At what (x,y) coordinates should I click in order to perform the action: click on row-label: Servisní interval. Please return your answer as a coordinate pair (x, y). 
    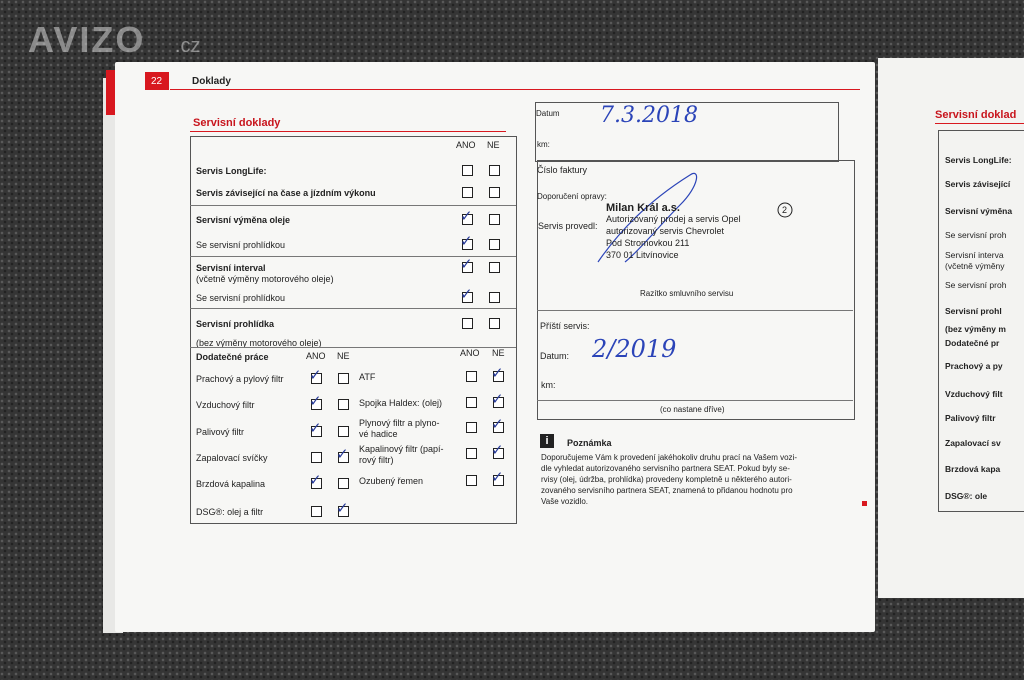
    Looking at the image, I should click on (231, 268).